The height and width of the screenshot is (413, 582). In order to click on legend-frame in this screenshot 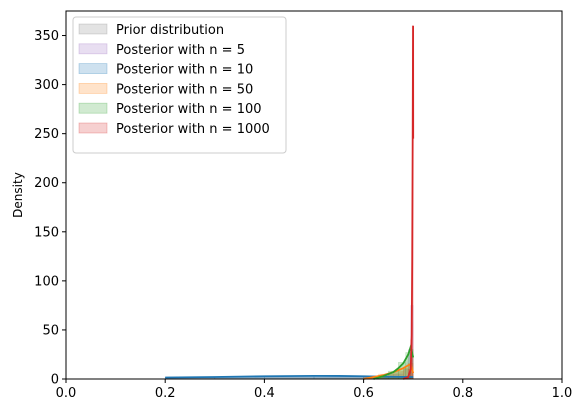, I will do `click(179, 85)`.